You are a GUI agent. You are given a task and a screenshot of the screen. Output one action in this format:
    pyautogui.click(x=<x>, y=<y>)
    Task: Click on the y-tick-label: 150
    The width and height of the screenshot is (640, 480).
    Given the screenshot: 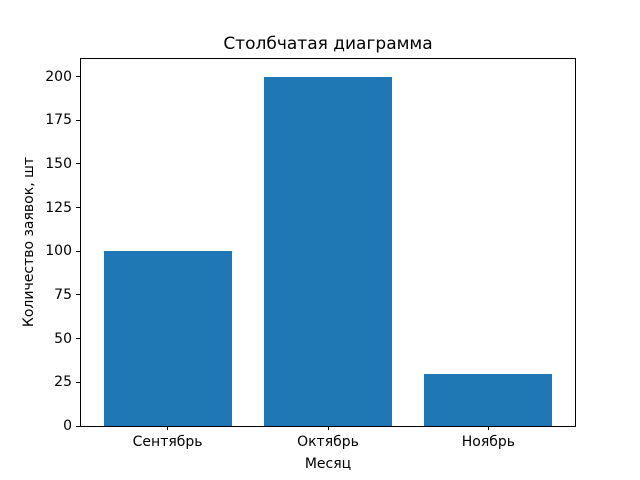 What is the action you would take?
    pyautogui.click(x=58, y=163)
    